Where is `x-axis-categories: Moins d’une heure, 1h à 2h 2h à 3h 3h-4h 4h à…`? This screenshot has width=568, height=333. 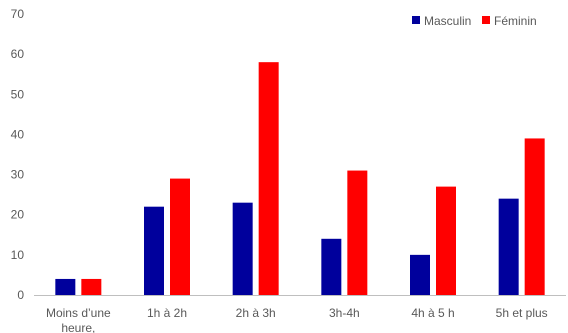
x-axis-categories: Moins d’une heure, 1h à 2h 2h à 3h 3h-4h 4h à… is located at coordinates (297, 319).